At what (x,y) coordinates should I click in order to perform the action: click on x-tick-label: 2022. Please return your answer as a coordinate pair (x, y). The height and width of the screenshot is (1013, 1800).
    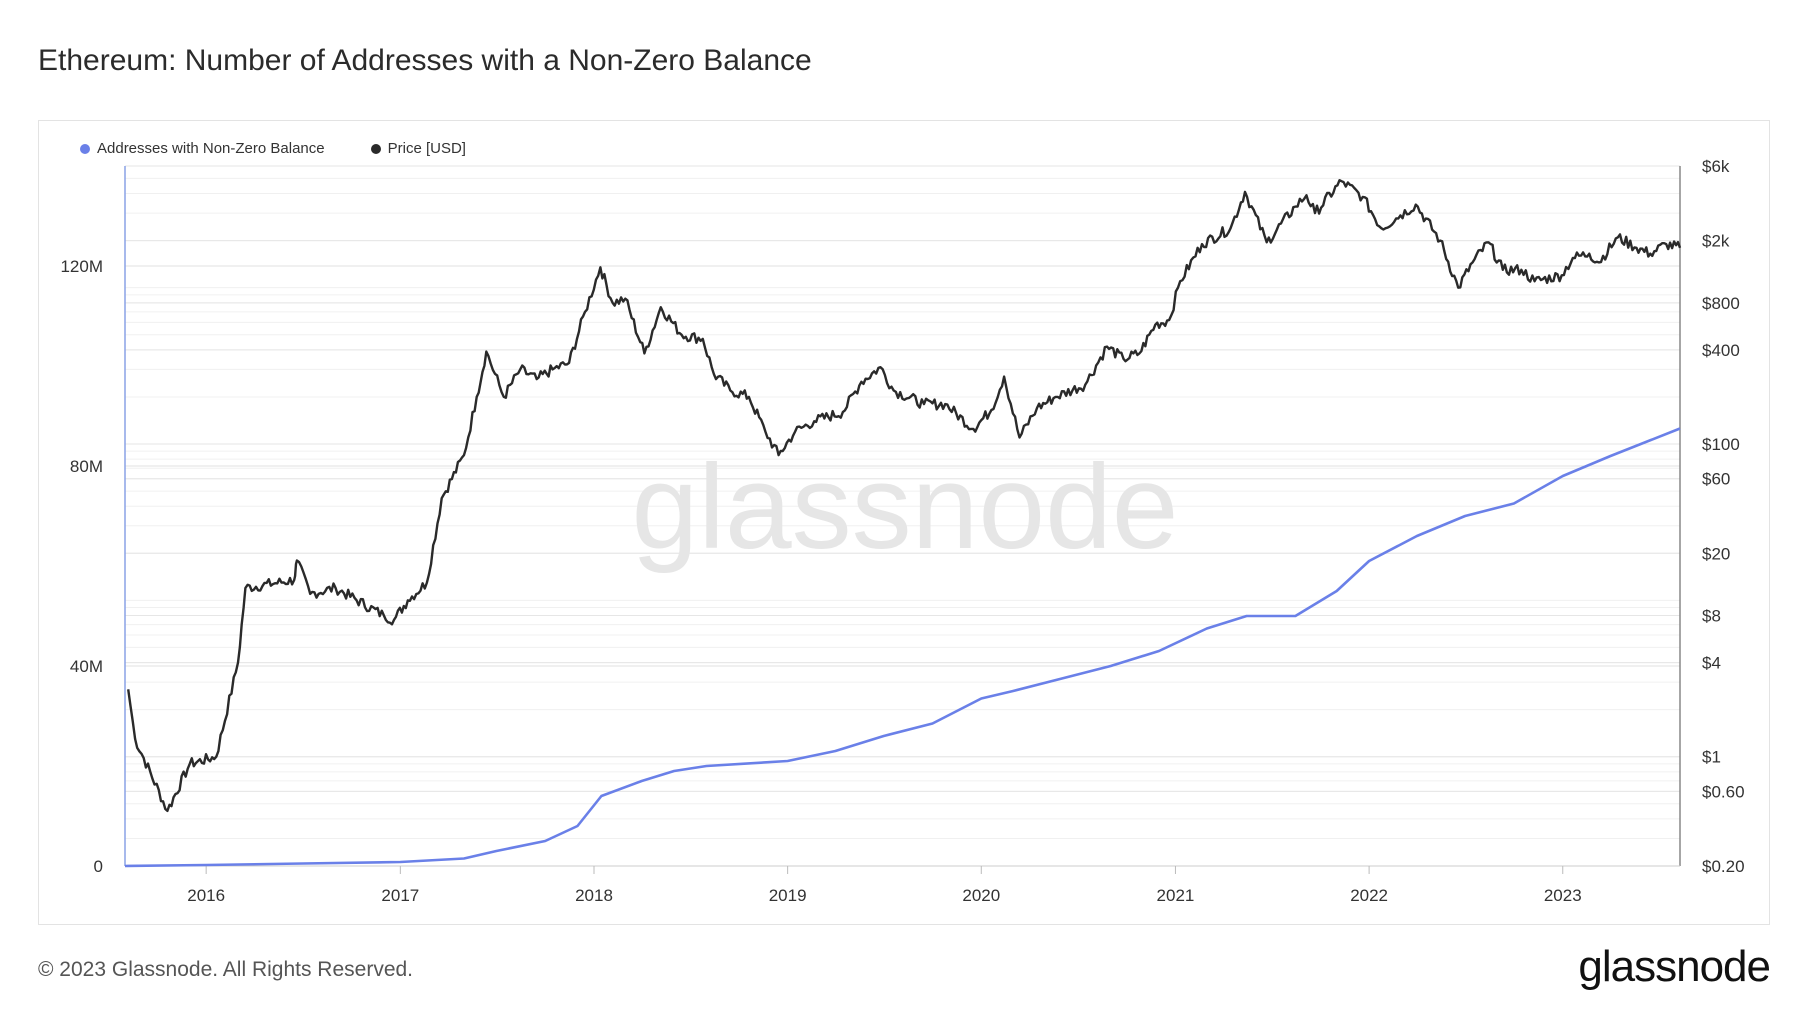
    Looking at the image, I should click on (1369, 895).